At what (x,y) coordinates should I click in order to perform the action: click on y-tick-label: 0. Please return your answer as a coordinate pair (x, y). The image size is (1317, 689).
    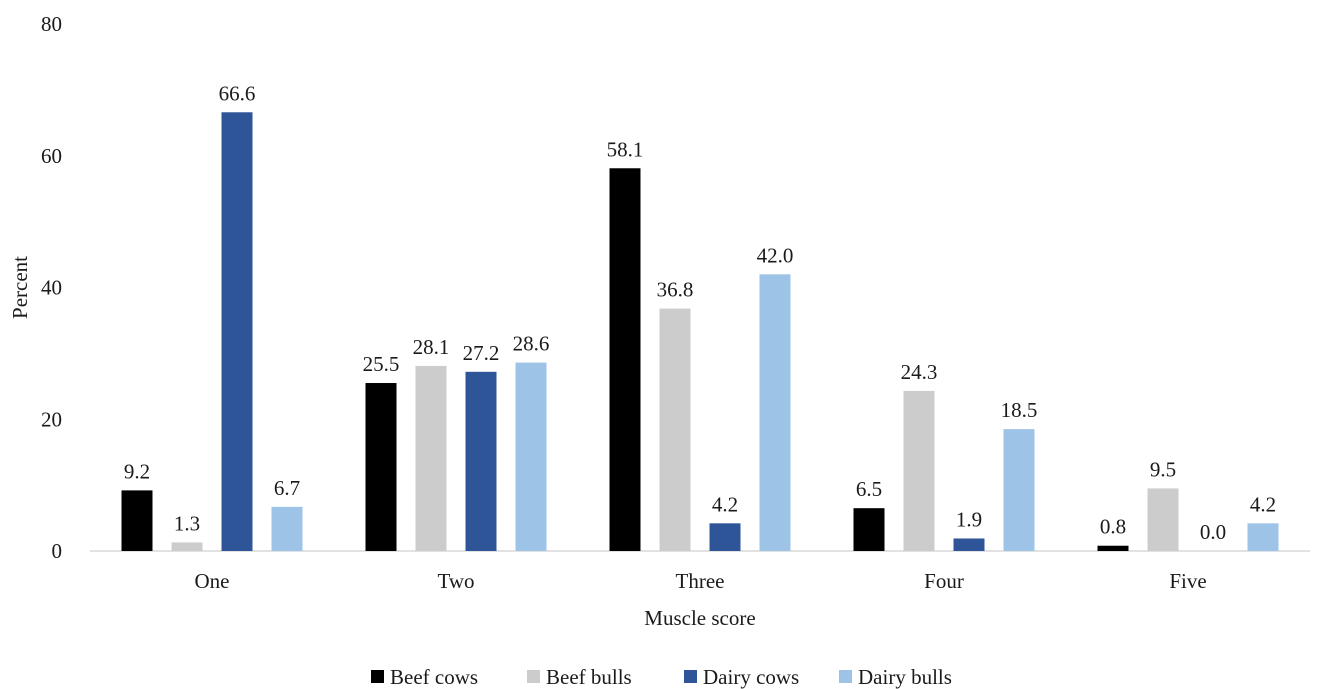
    Looking at the image, I should click on (57, 551).